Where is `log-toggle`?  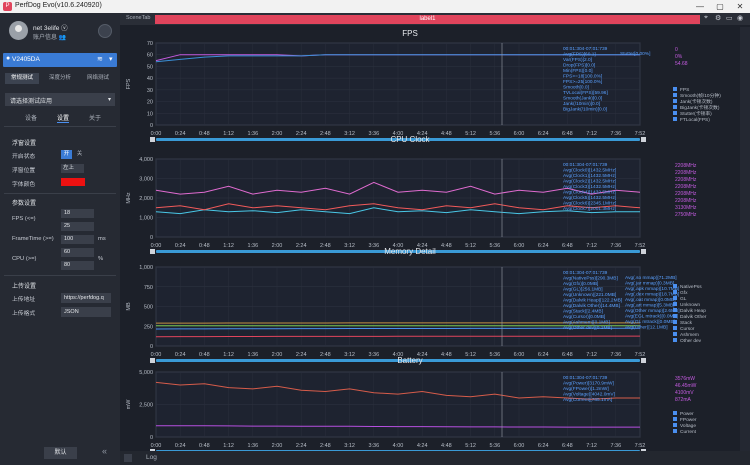 log-toggle is located at coordinates (128, 458).